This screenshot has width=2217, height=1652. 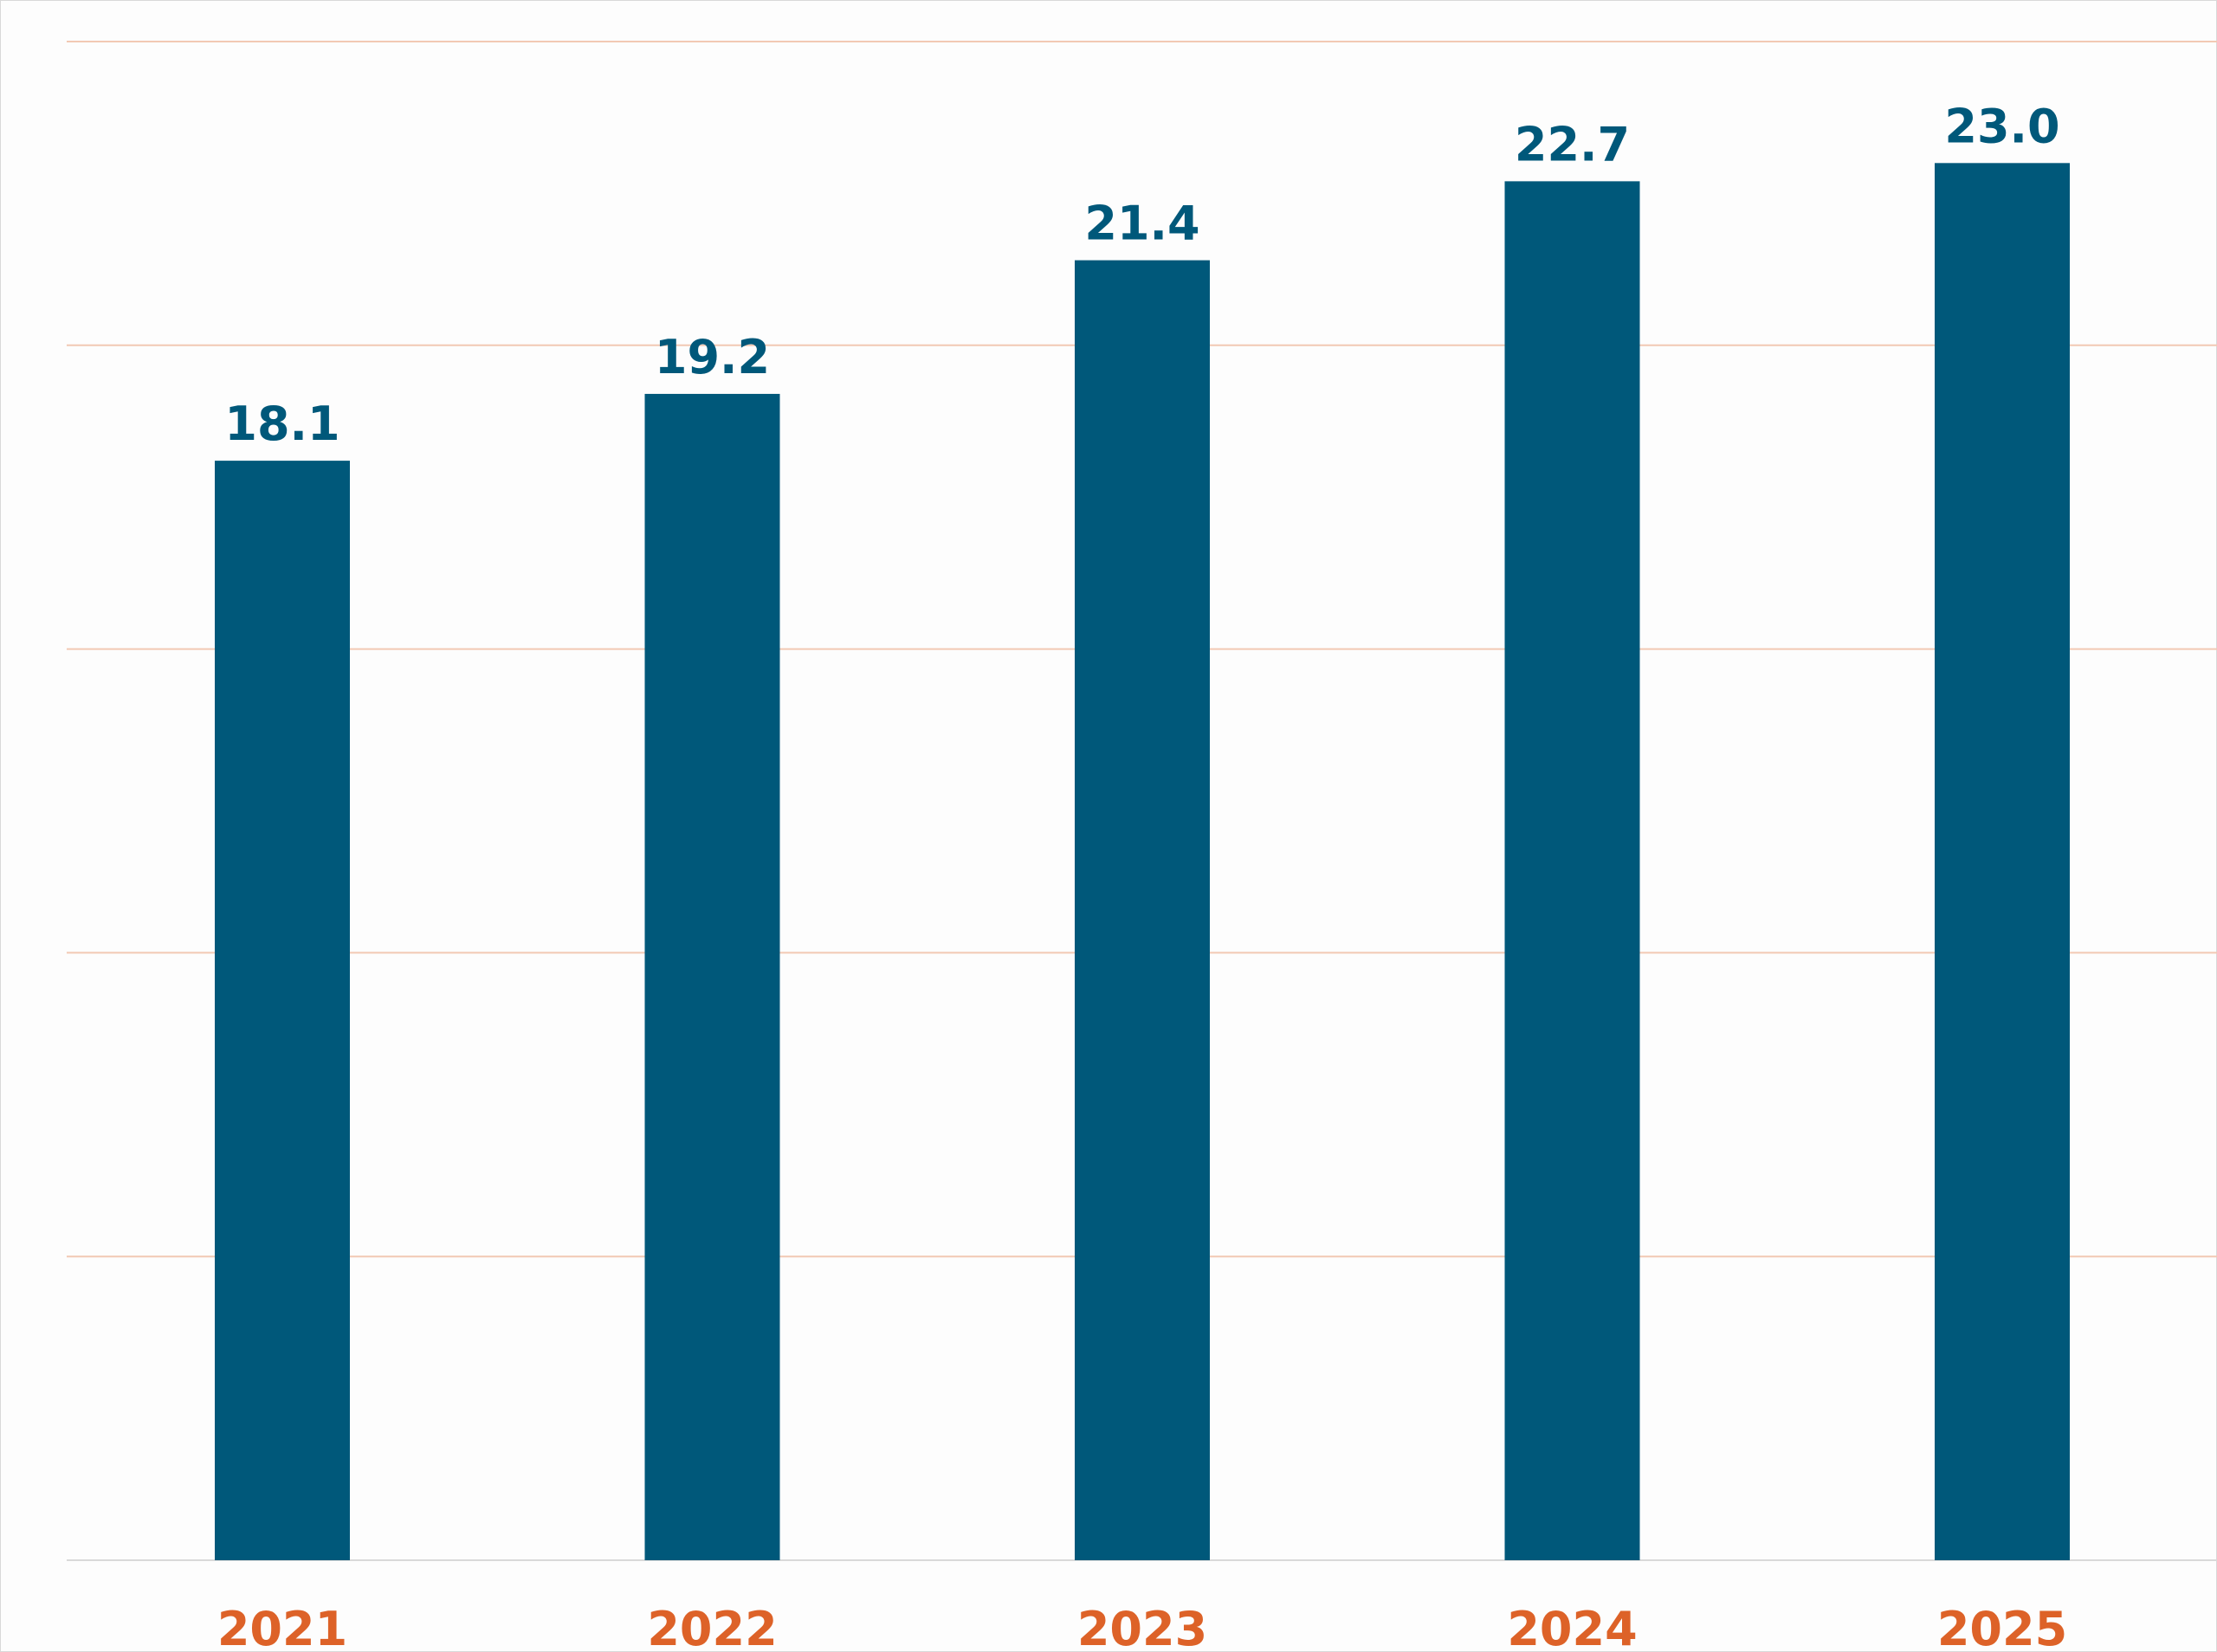 I want to click on value-label-2025: 23.0, so click(x=2001, y=126).